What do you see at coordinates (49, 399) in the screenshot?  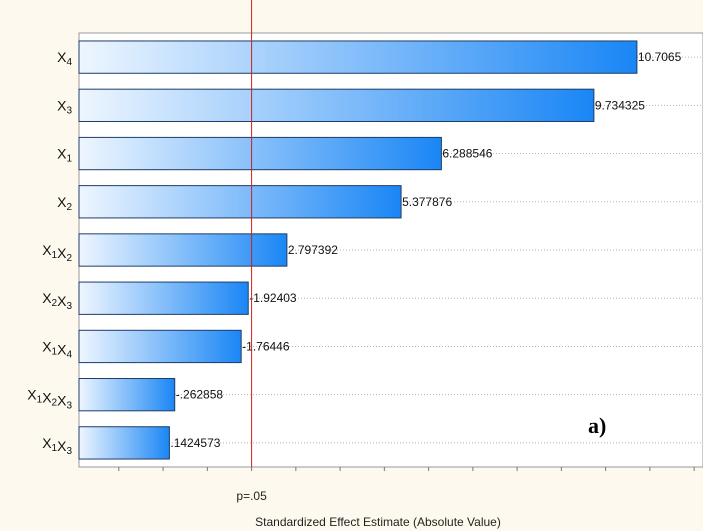 I see `category-label: X1X2X3` at bounding box center [49, 399].